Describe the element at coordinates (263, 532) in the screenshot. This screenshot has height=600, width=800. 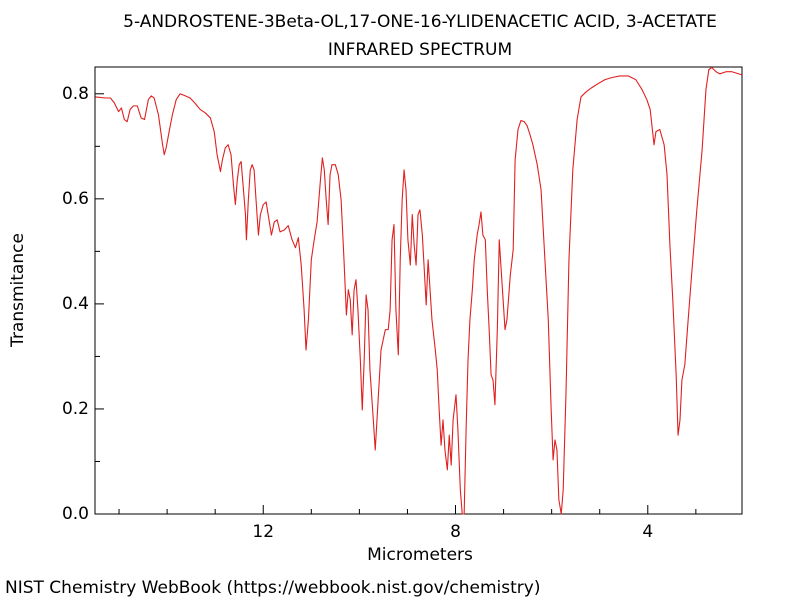
I see `x-tick-label: 12` at that location.